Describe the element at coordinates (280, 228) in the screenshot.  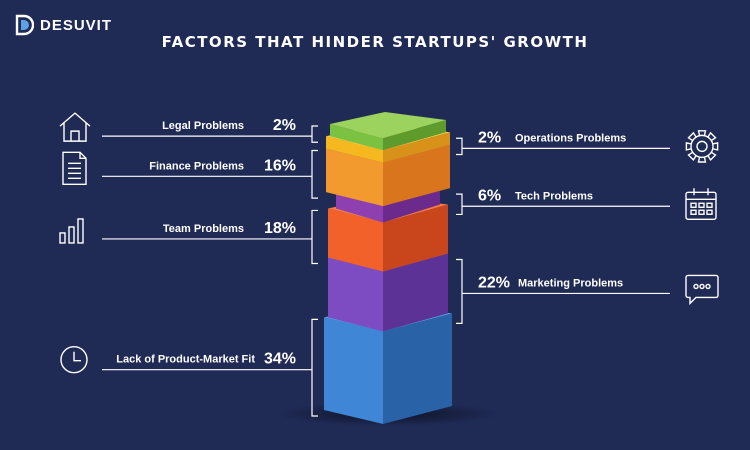
I see `value-label-team-problems: 18%` at that location.